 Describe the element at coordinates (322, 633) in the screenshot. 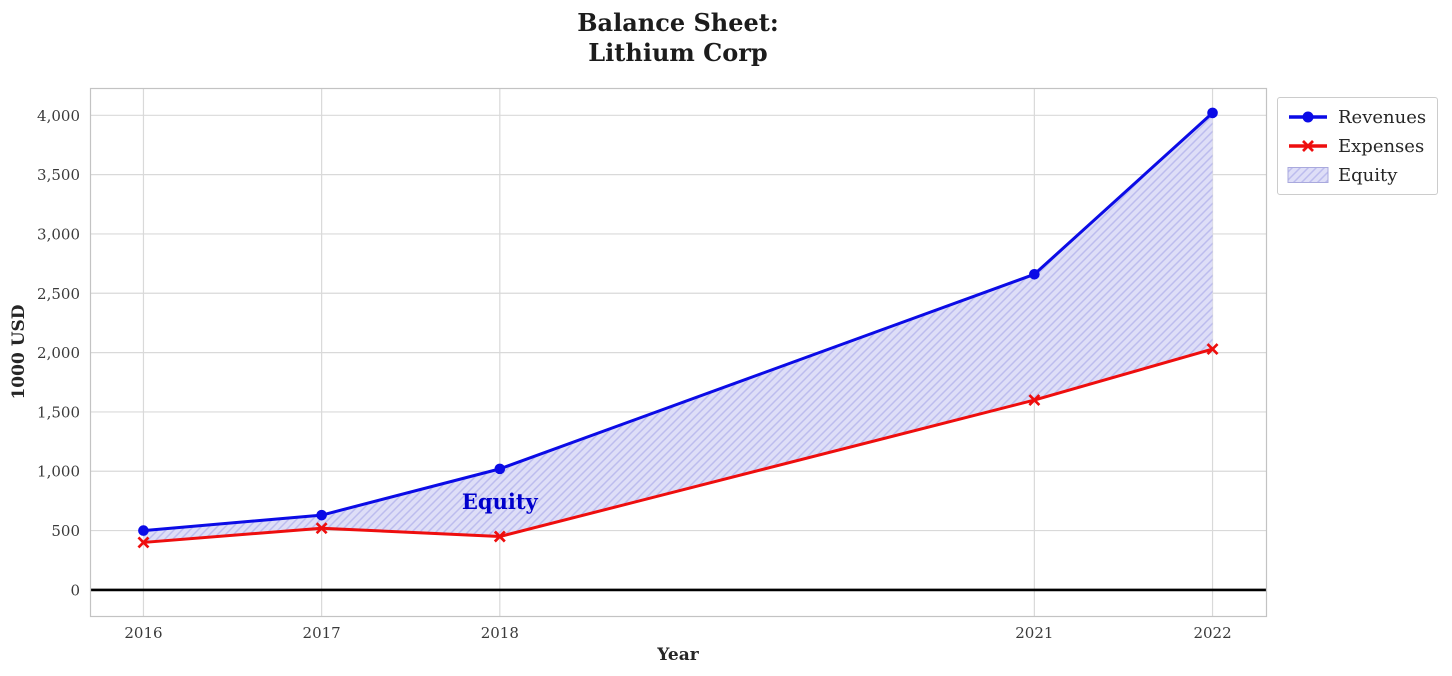

I see `x-tick-label: 2017` at that location.